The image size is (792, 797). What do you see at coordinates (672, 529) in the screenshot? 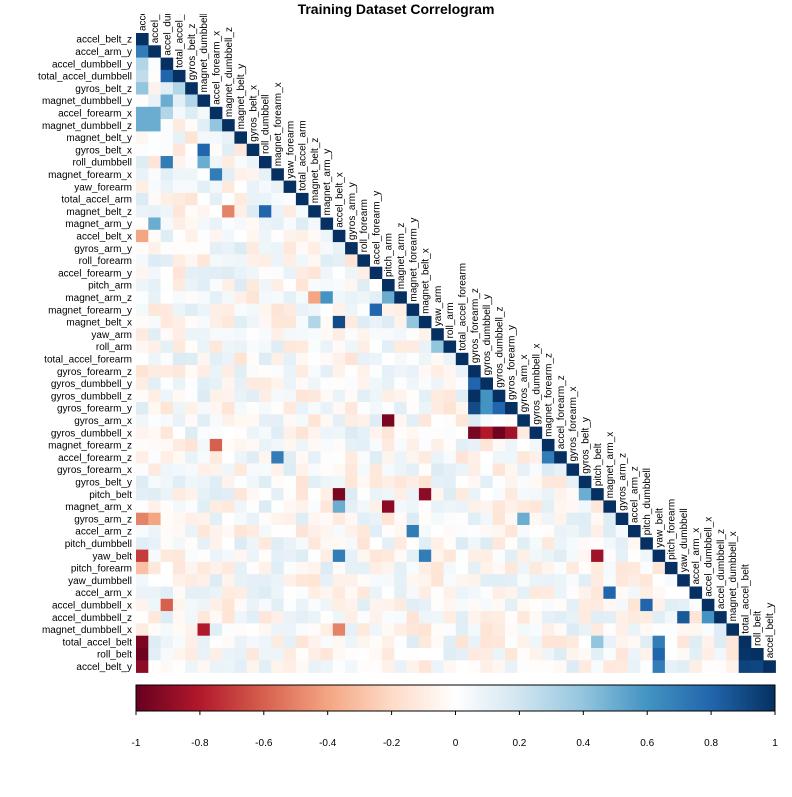
I see `column-label-pitch_forearm: pitch_forearm` at bounding box center [672, 529].